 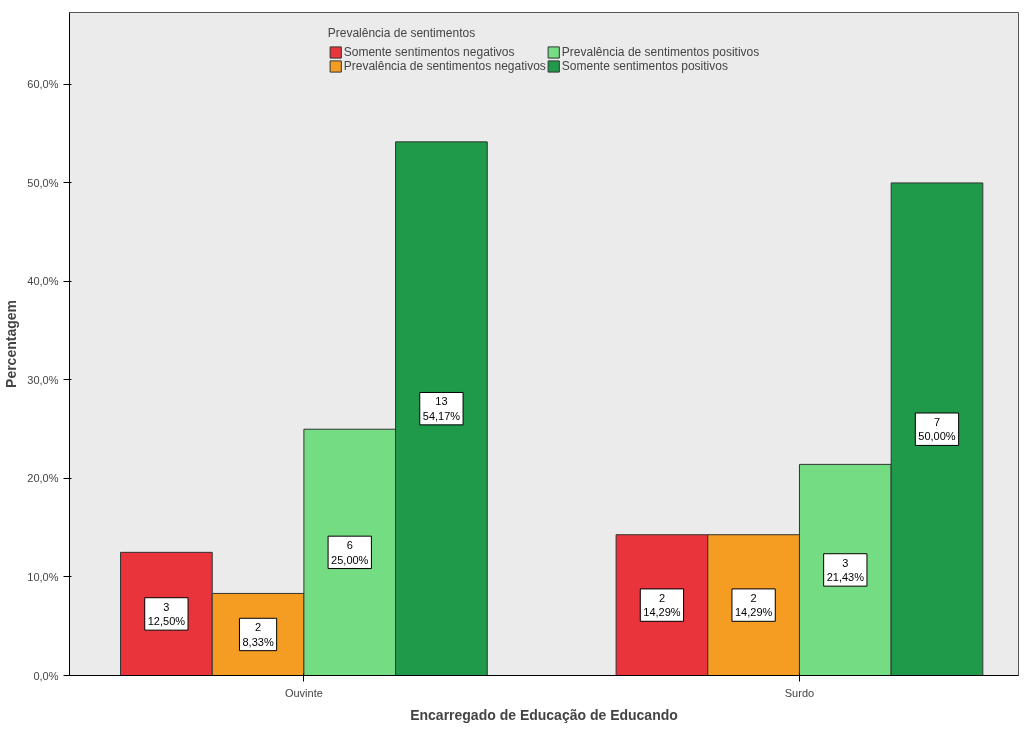 What do you see at coordinates (166, 614) in the screenshot?
I see `data-label: 3 12,50%` at bounding box center [166, 614].